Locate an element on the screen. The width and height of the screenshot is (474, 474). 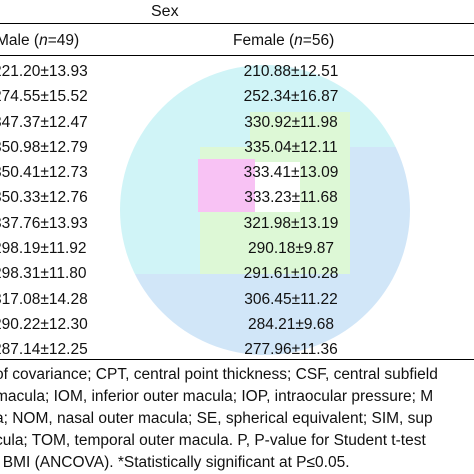
female-value: 333.23±11.68 is located at coordinates (291, 198).